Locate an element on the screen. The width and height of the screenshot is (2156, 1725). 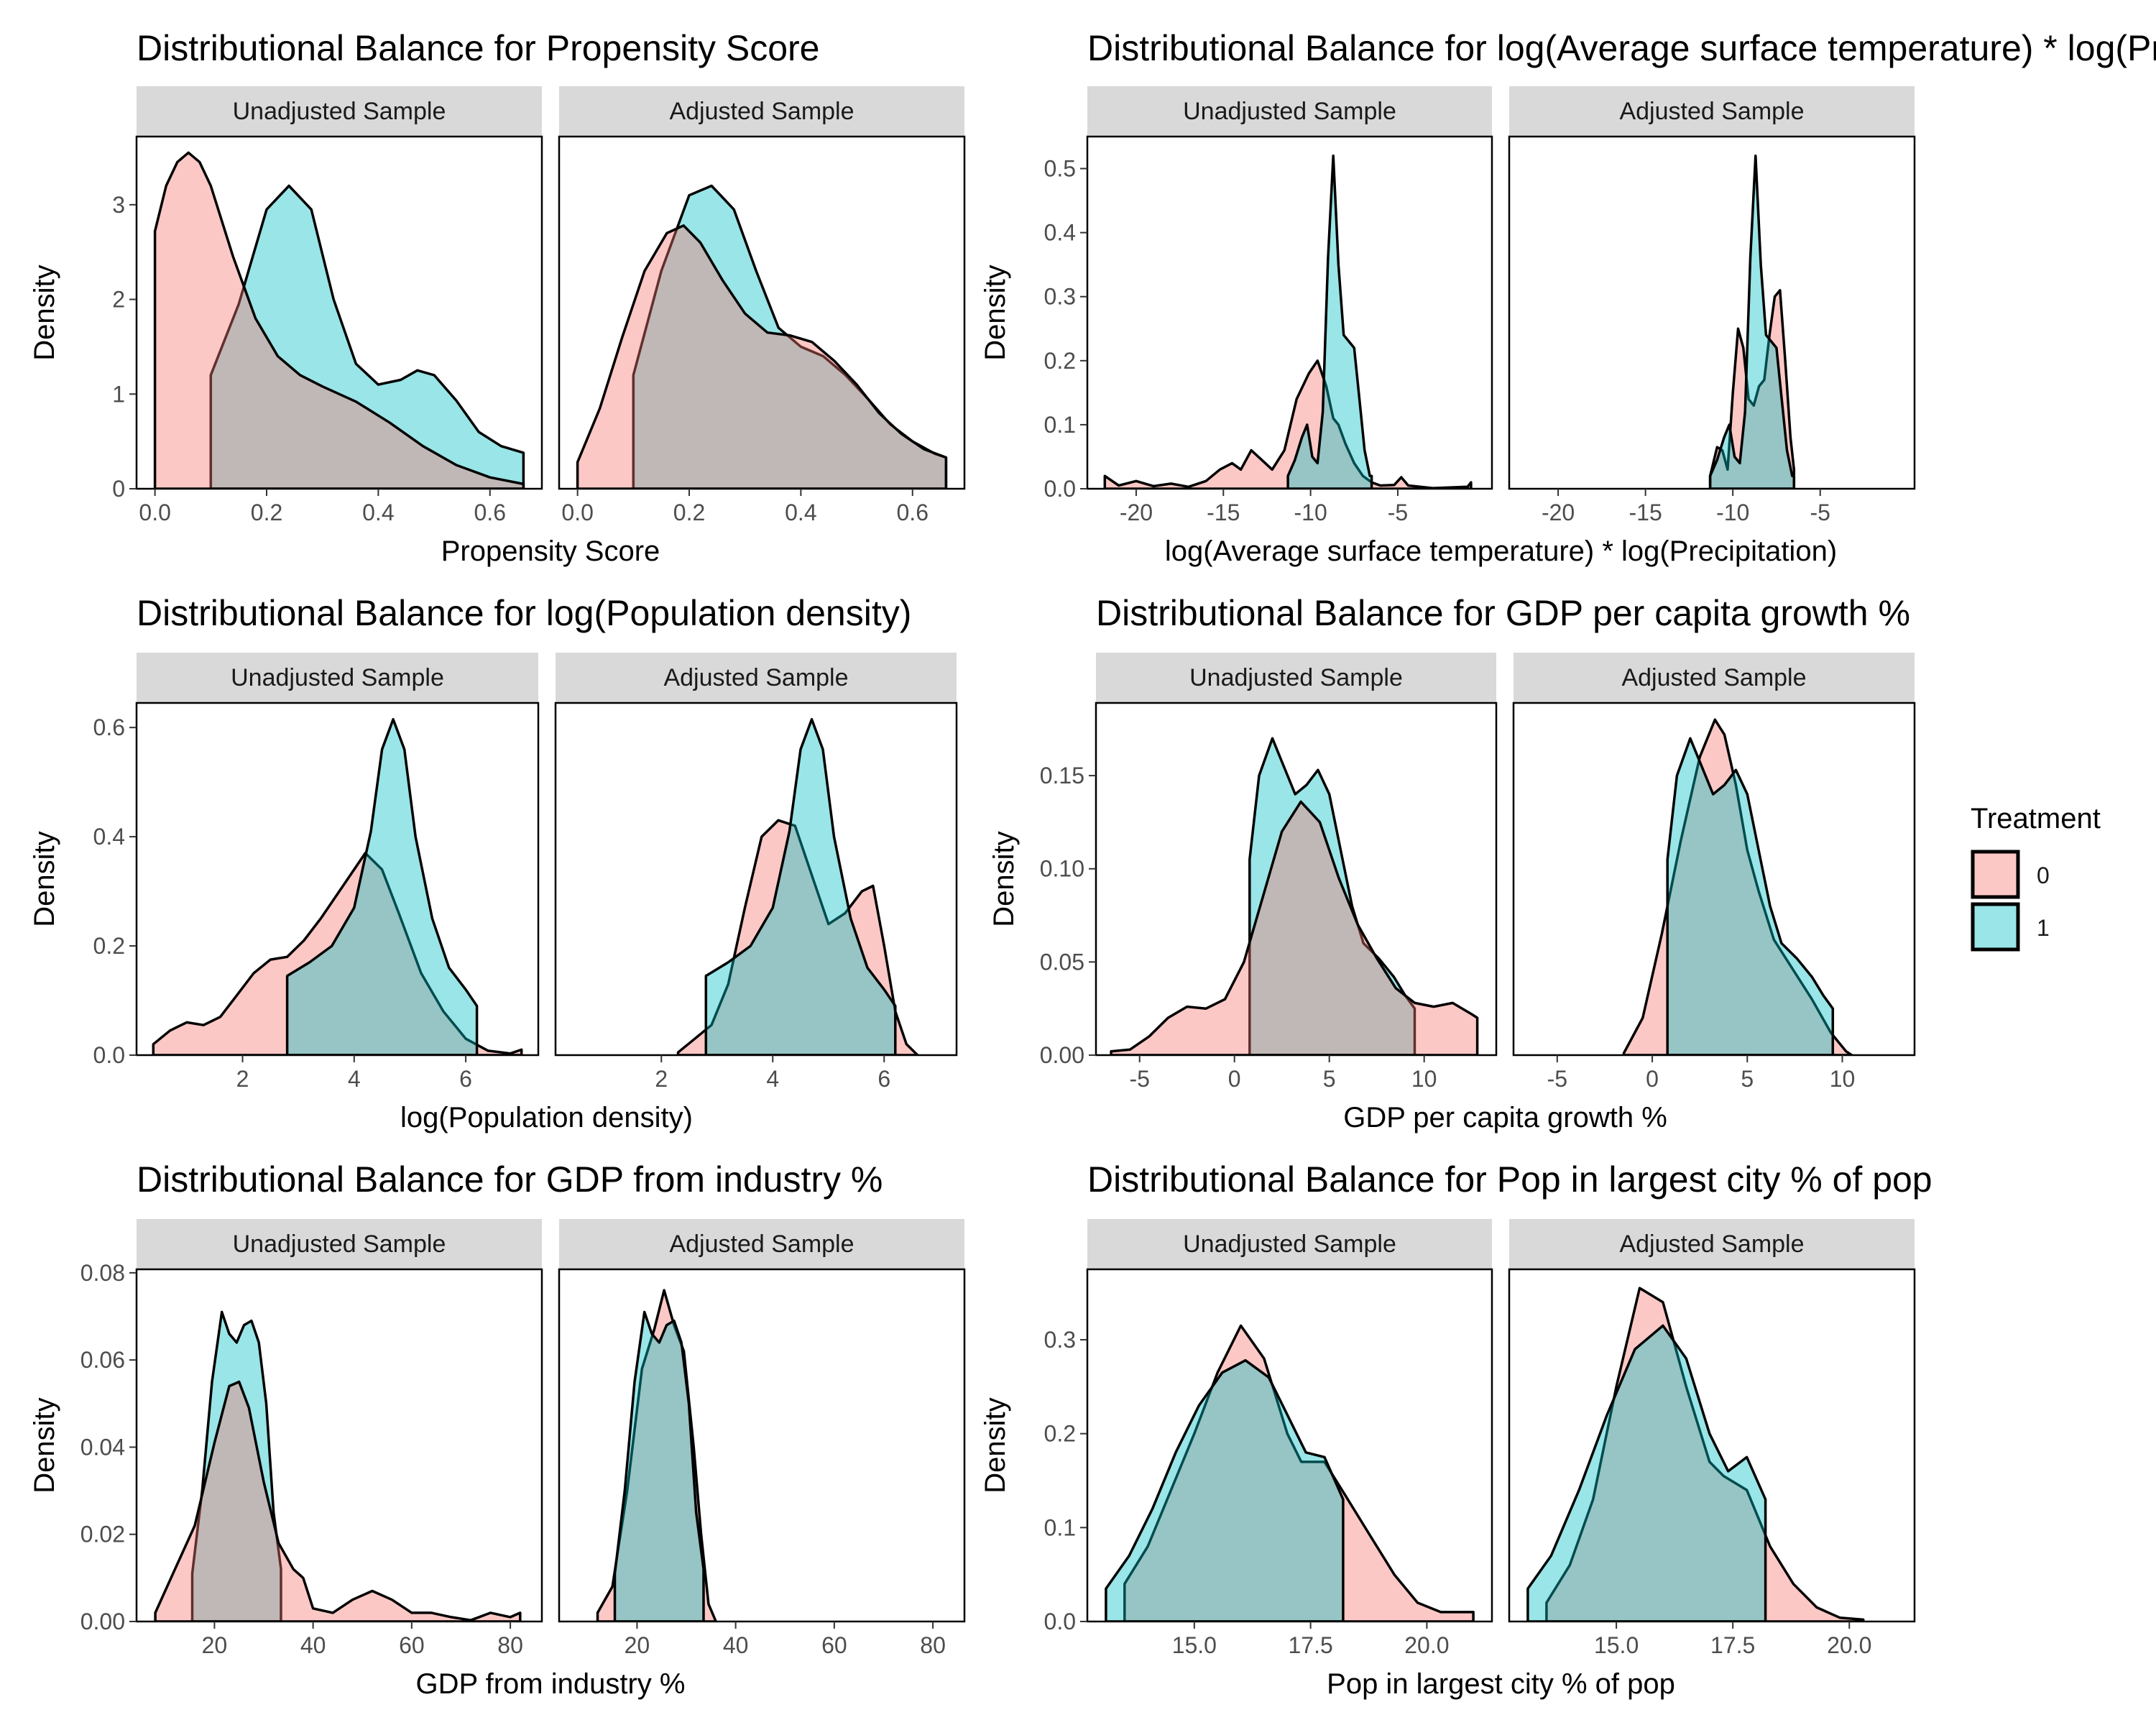
facet-unadjusted: Unadjusted Sample -5 0 5 10 0.00 0.05 0.10 0.15 is located at coordinates (1269, 872).